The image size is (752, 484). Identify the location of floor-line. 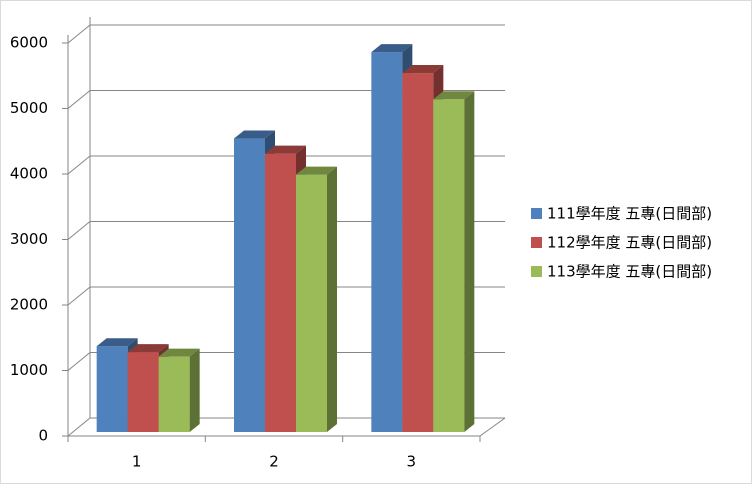
(492, 427).